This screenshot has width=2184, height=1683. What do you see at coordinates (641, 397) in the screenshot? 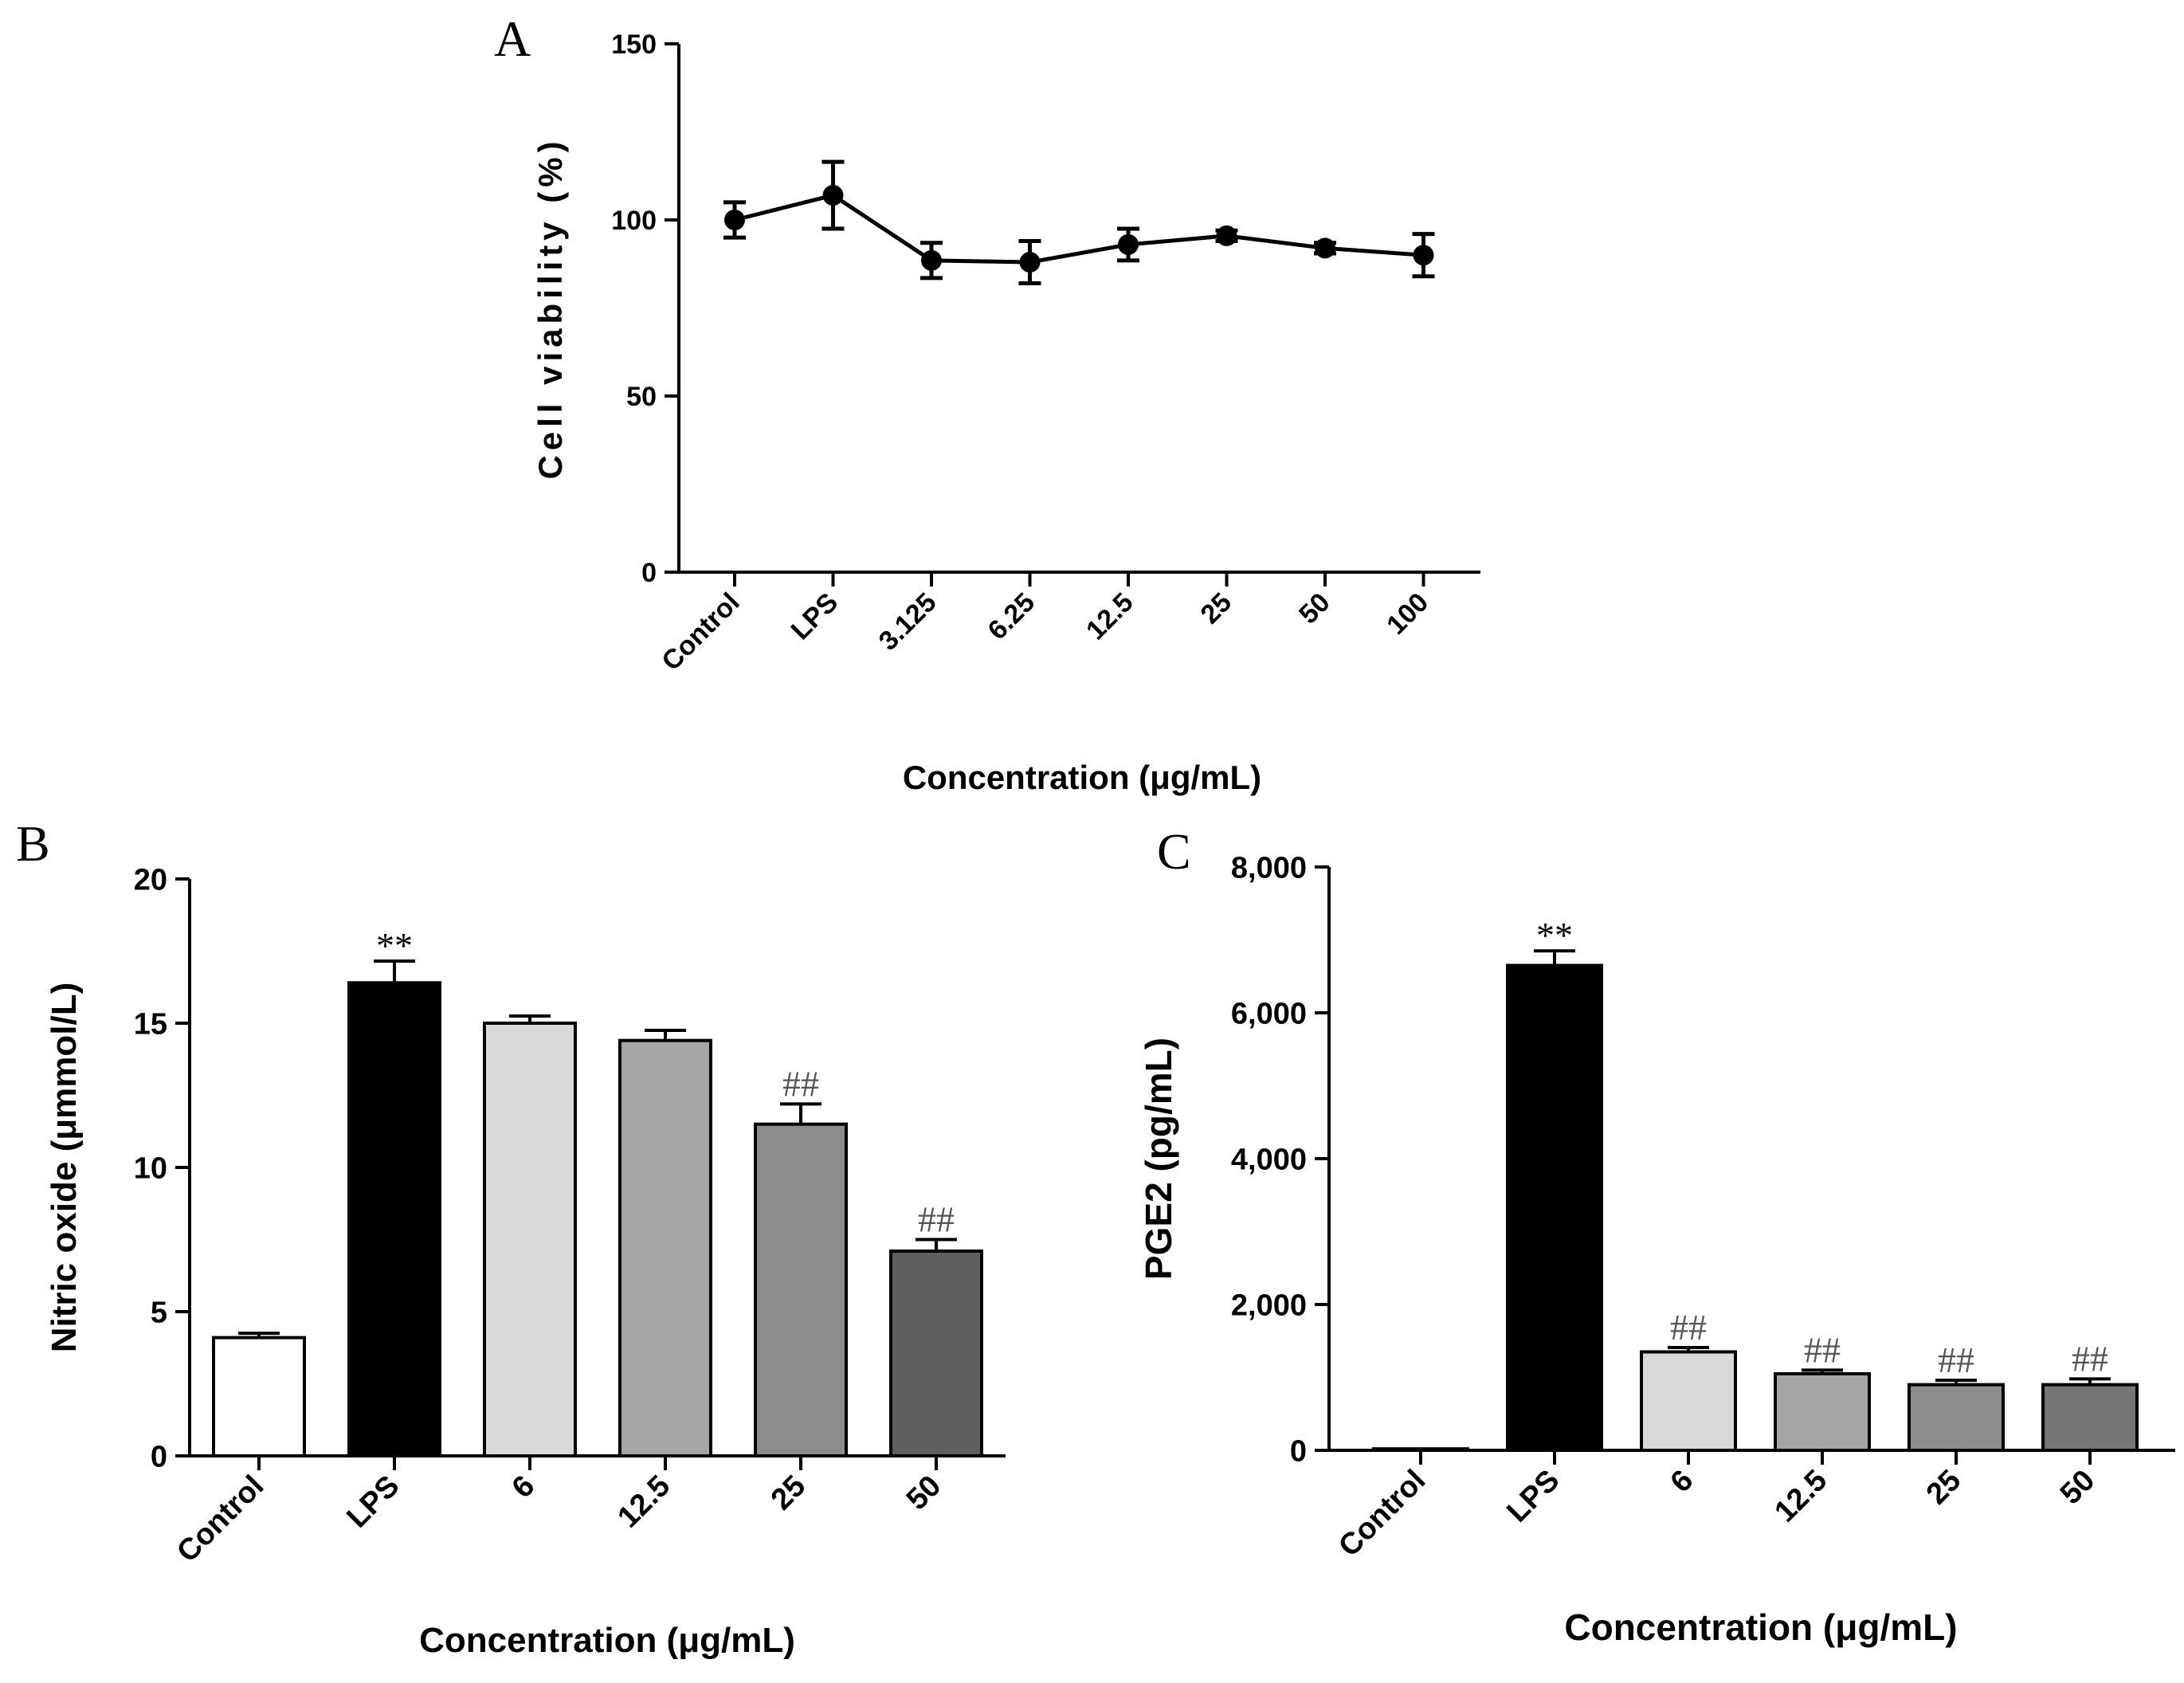
I see `y-tick-label: 50` at bounding box center [641, 397].